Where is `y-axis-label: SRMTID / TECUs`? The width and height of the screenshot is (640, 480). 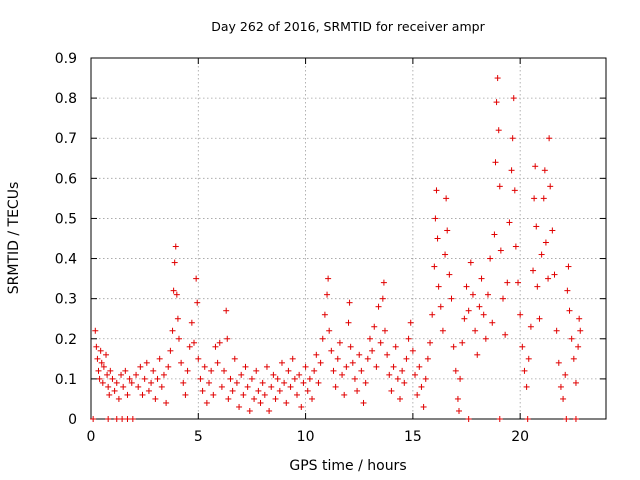 y-axis-label: SRMTID / TECUs is located at coordinates (14, 238).